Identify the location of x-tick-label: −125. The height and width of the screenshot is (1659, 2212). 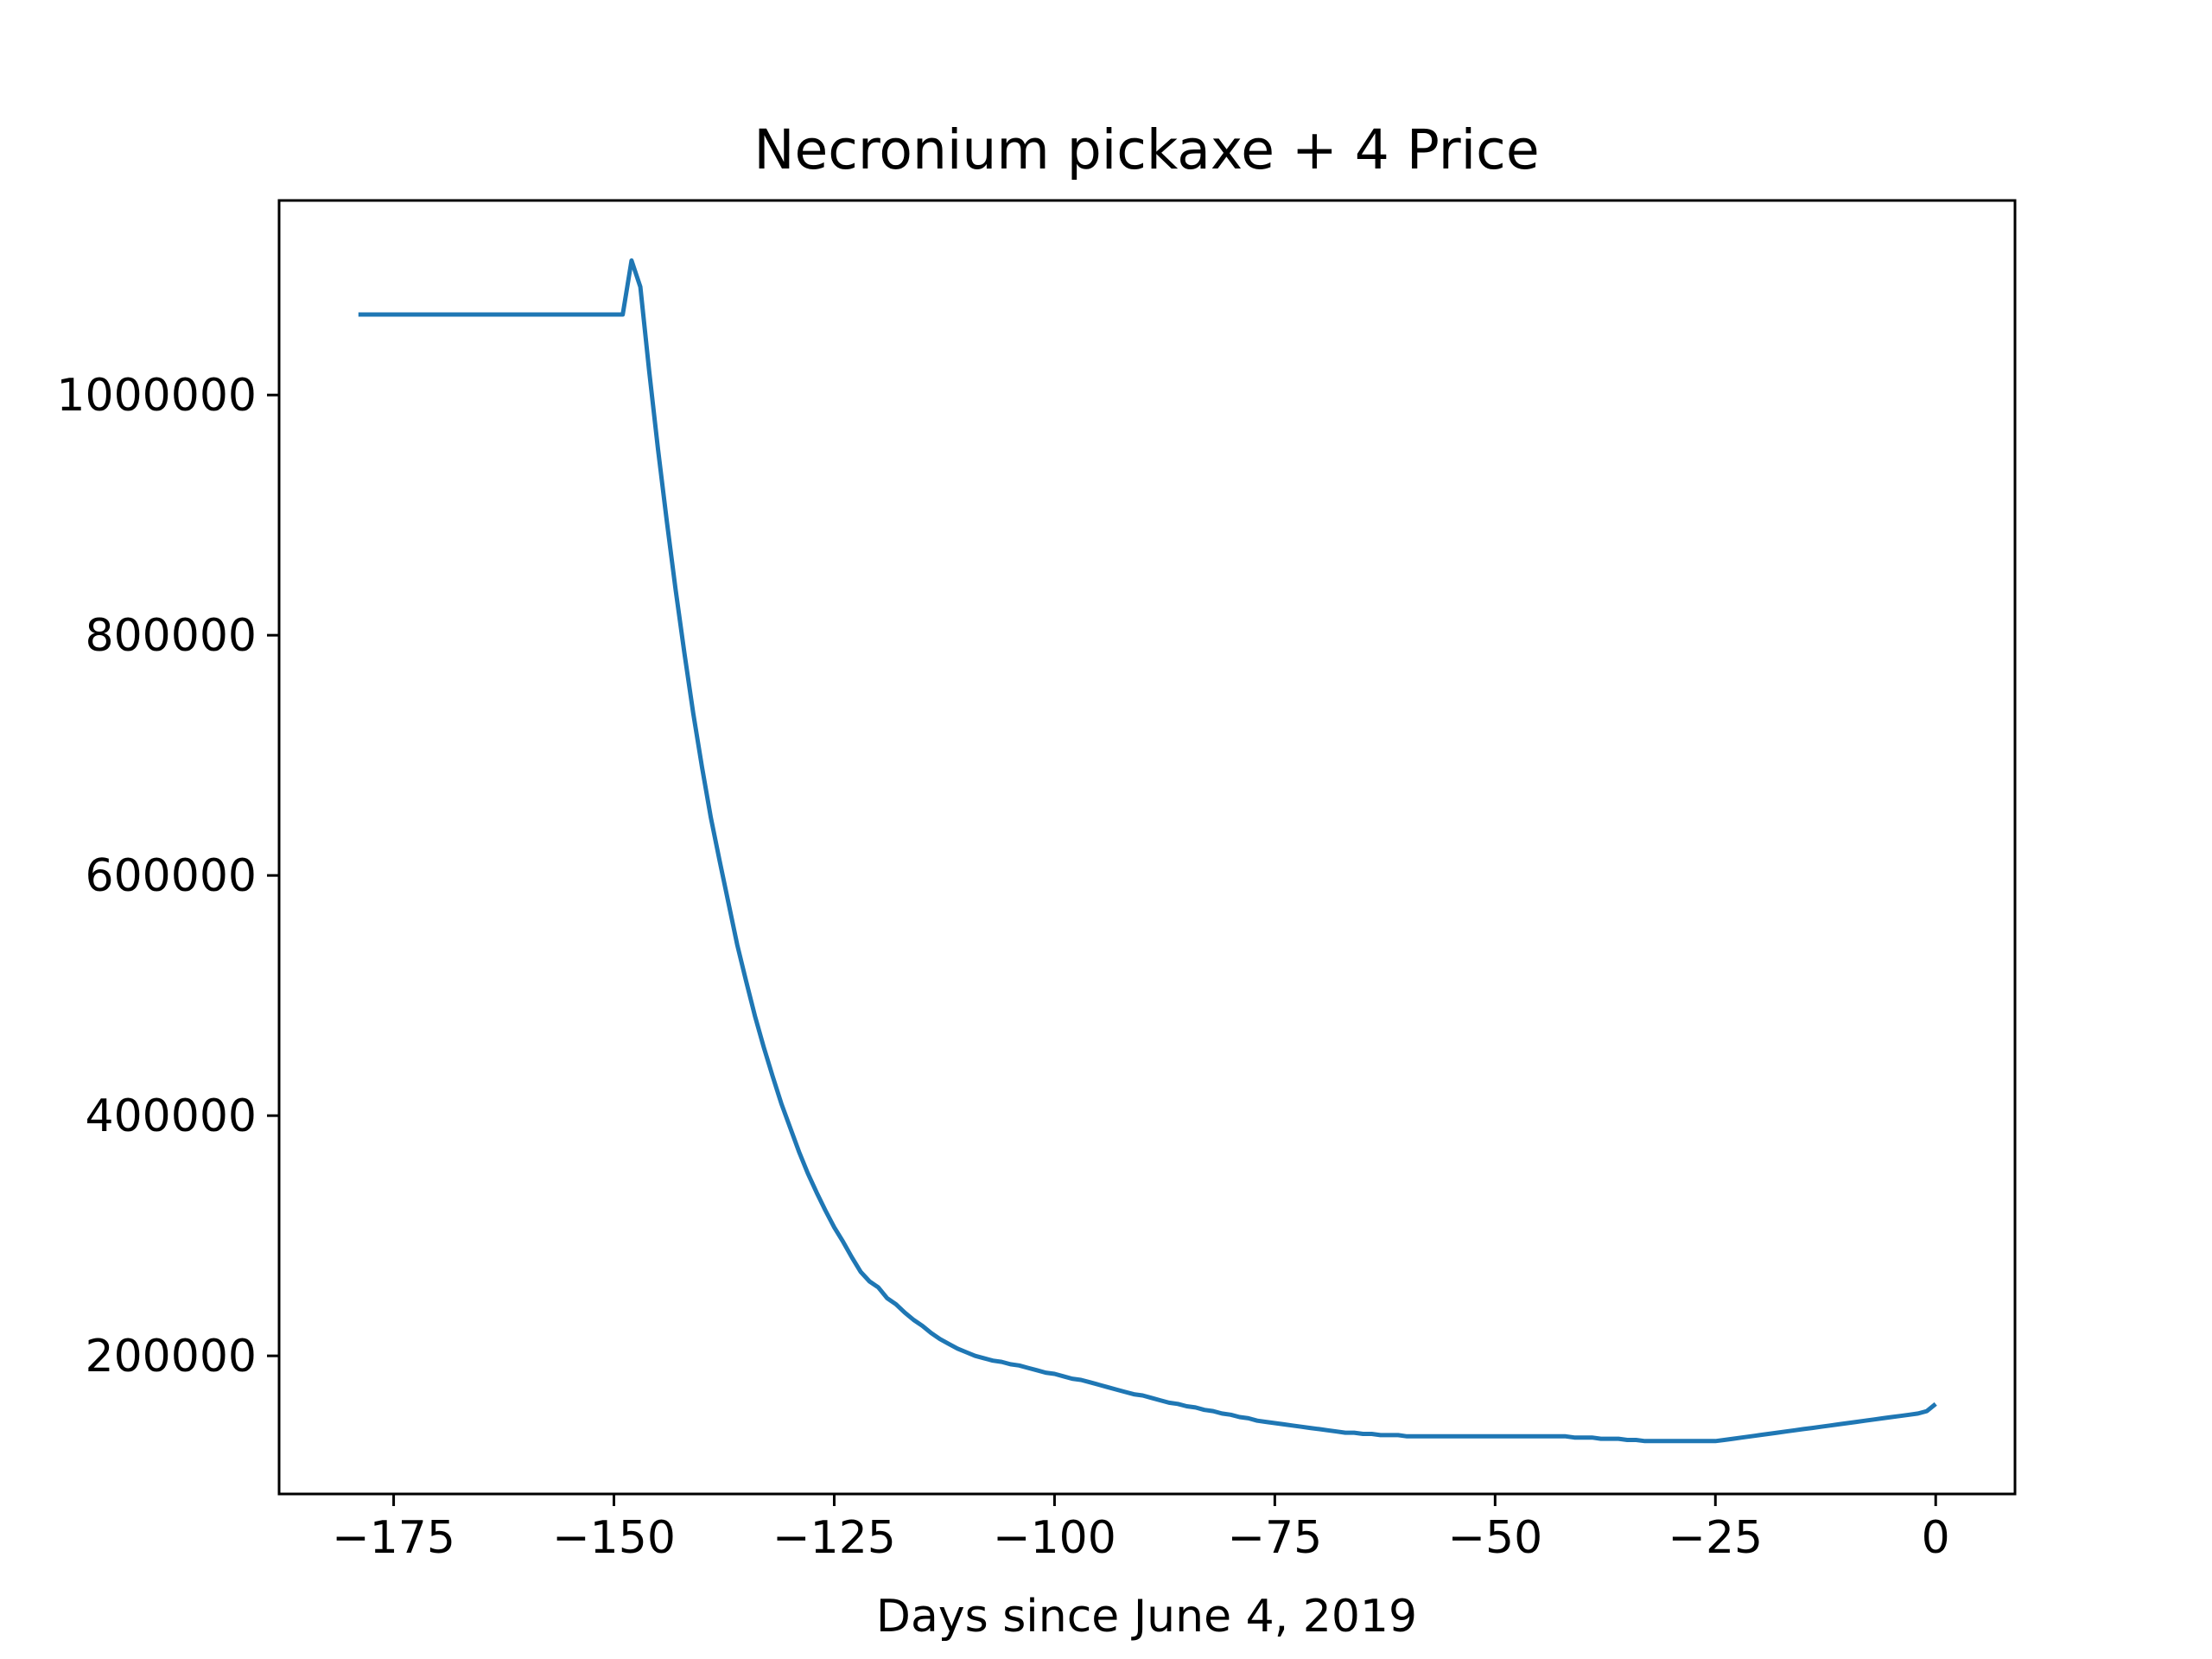
(834, 1538).